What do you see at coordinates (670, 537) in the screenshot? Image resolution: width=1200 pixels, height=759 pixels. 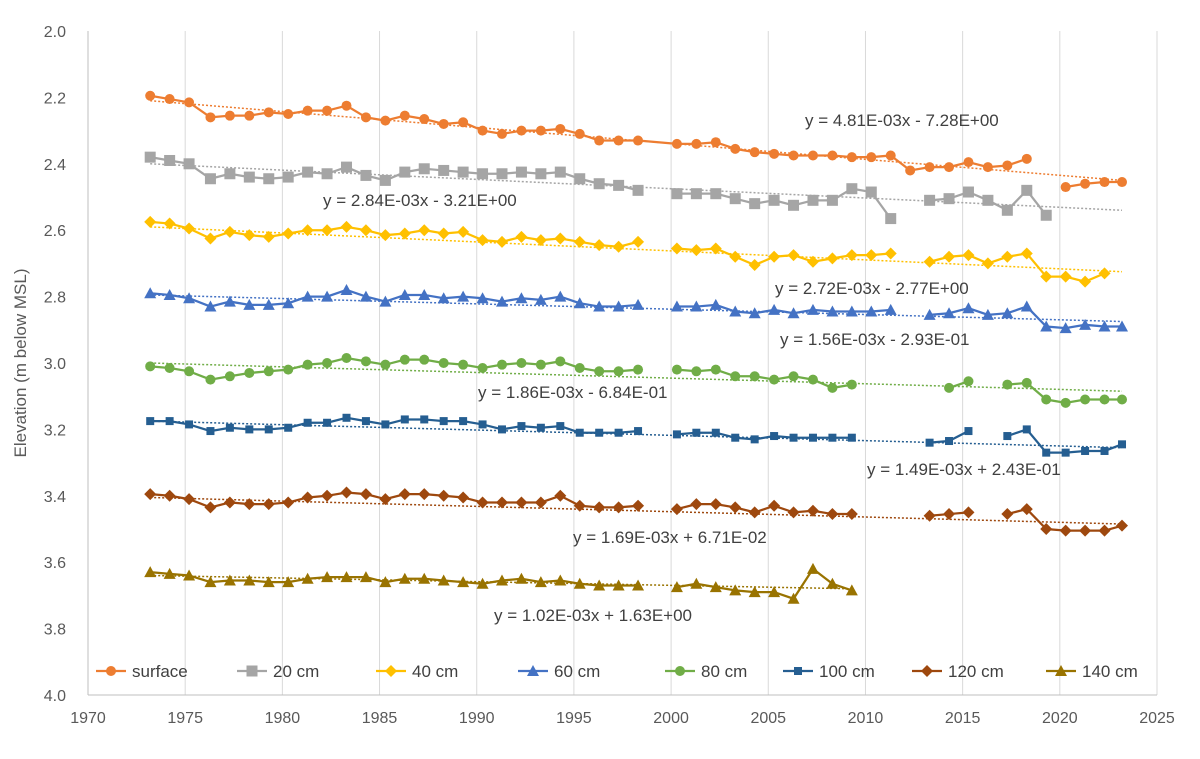 I see `trend-equation: y = 1.69E-03x + 6.71E-02` at bounding box center [670, 537].